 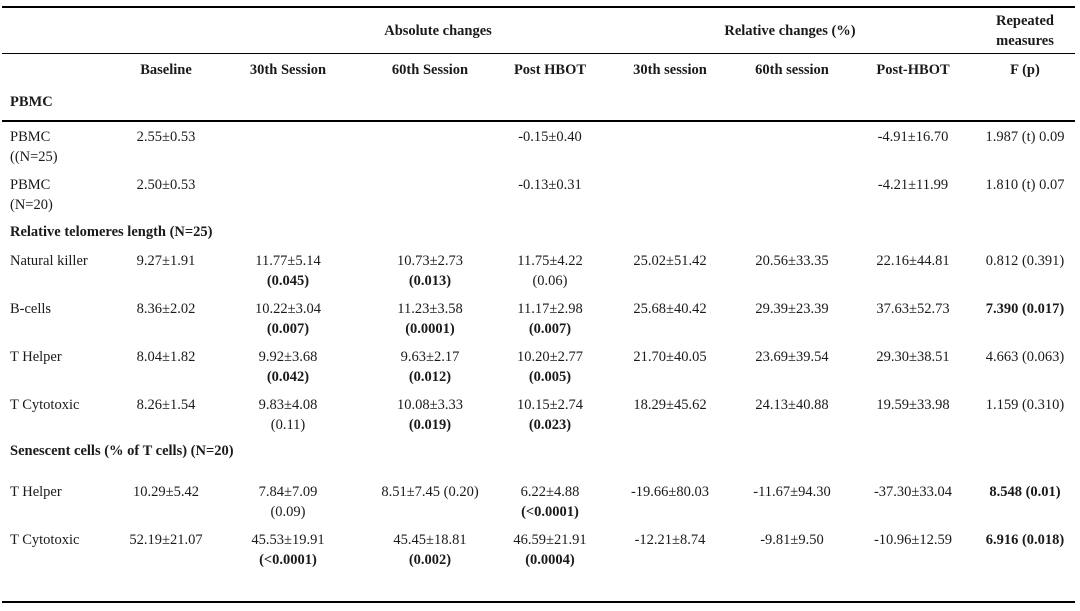 I want to click on header-group-rule, so click(x=538, y=53).